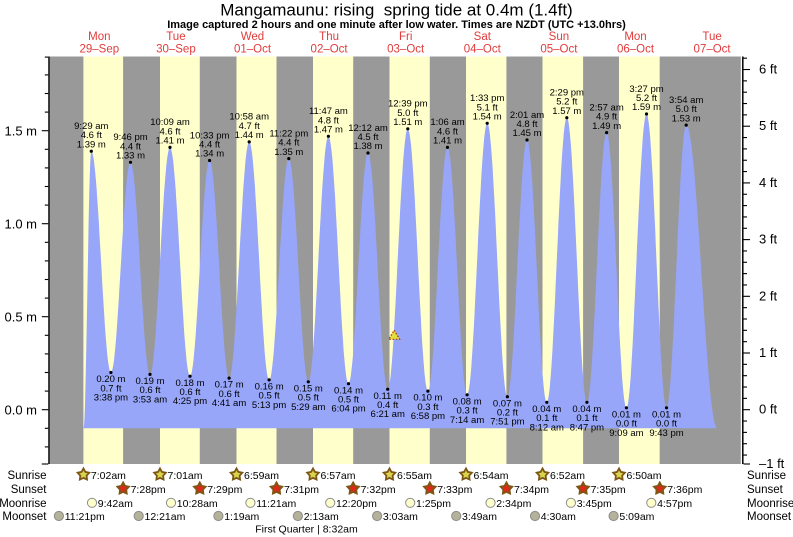  What do you see at coordinates (447, 141) in the screenshot?
I see `svg-text: 1.41 m` at bounding box center [447, 141].